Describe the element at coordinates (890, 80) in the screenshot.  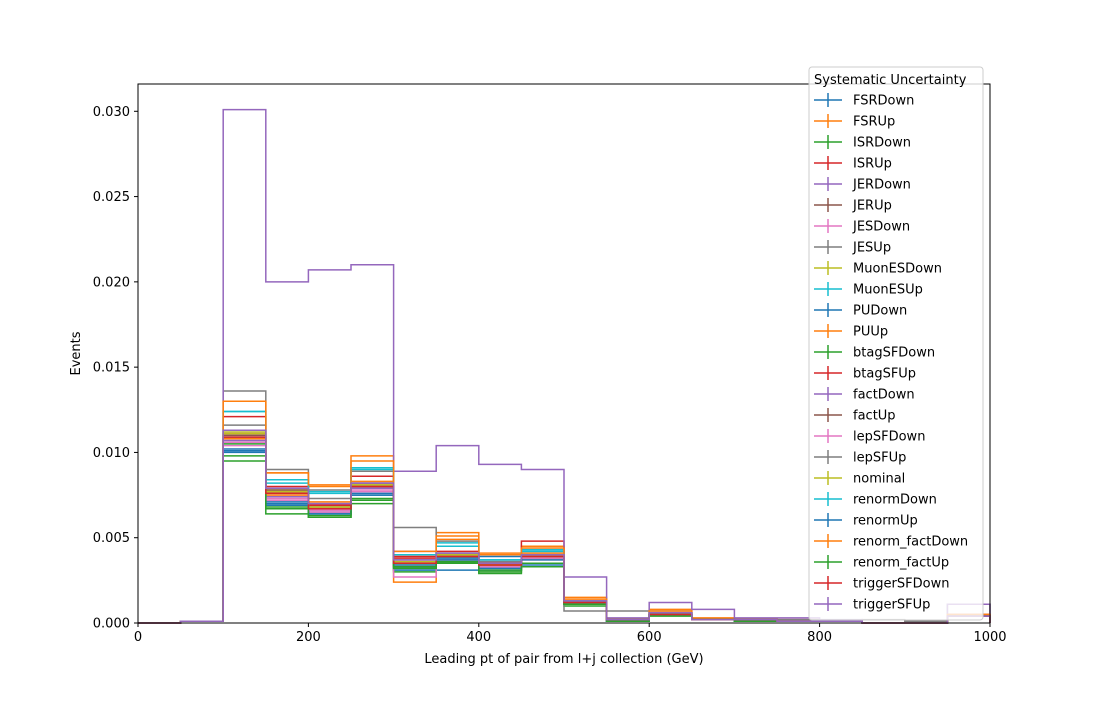
I see `legend-title: Systematic Uncertainty` at that location.